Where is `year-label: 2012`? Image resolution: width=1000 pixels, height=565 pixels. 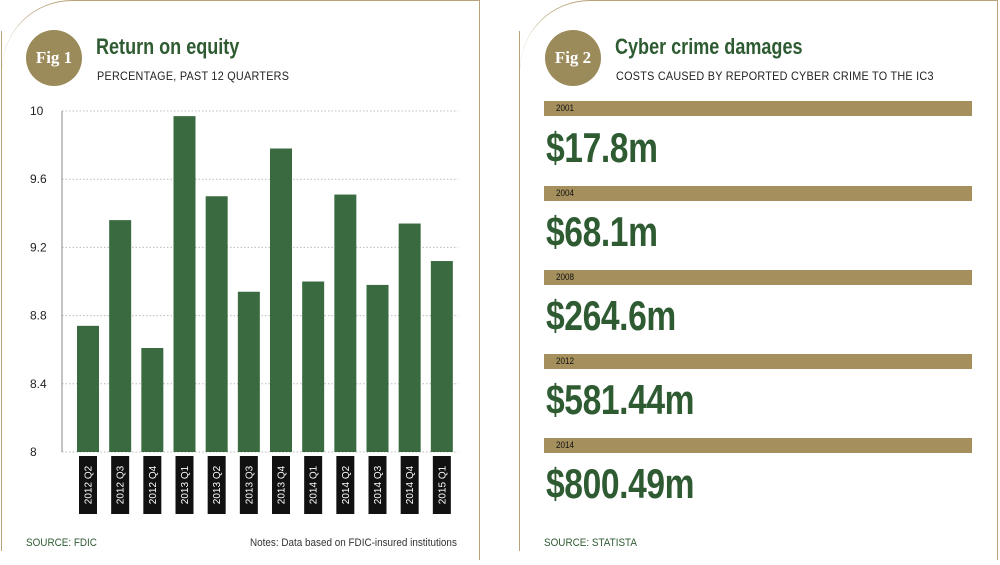
year-label: 2012 is located at coordinates (565, 361).